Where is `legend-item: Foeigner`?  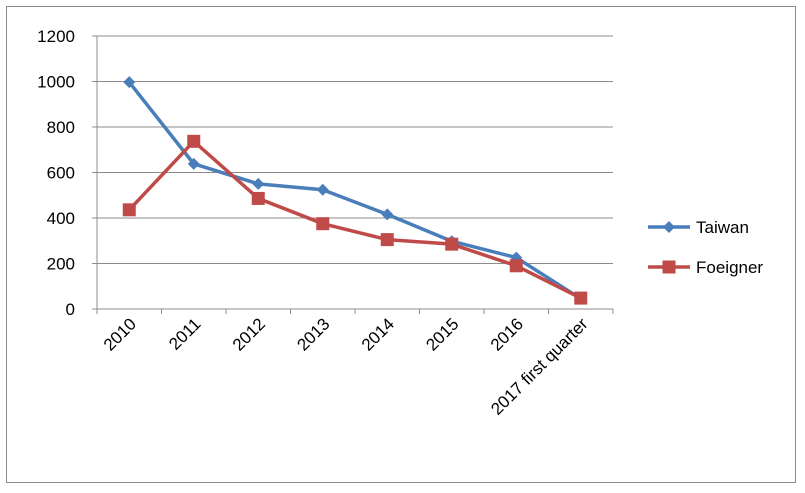
legend-item: Foeigner is located at coordinates (705, 267).